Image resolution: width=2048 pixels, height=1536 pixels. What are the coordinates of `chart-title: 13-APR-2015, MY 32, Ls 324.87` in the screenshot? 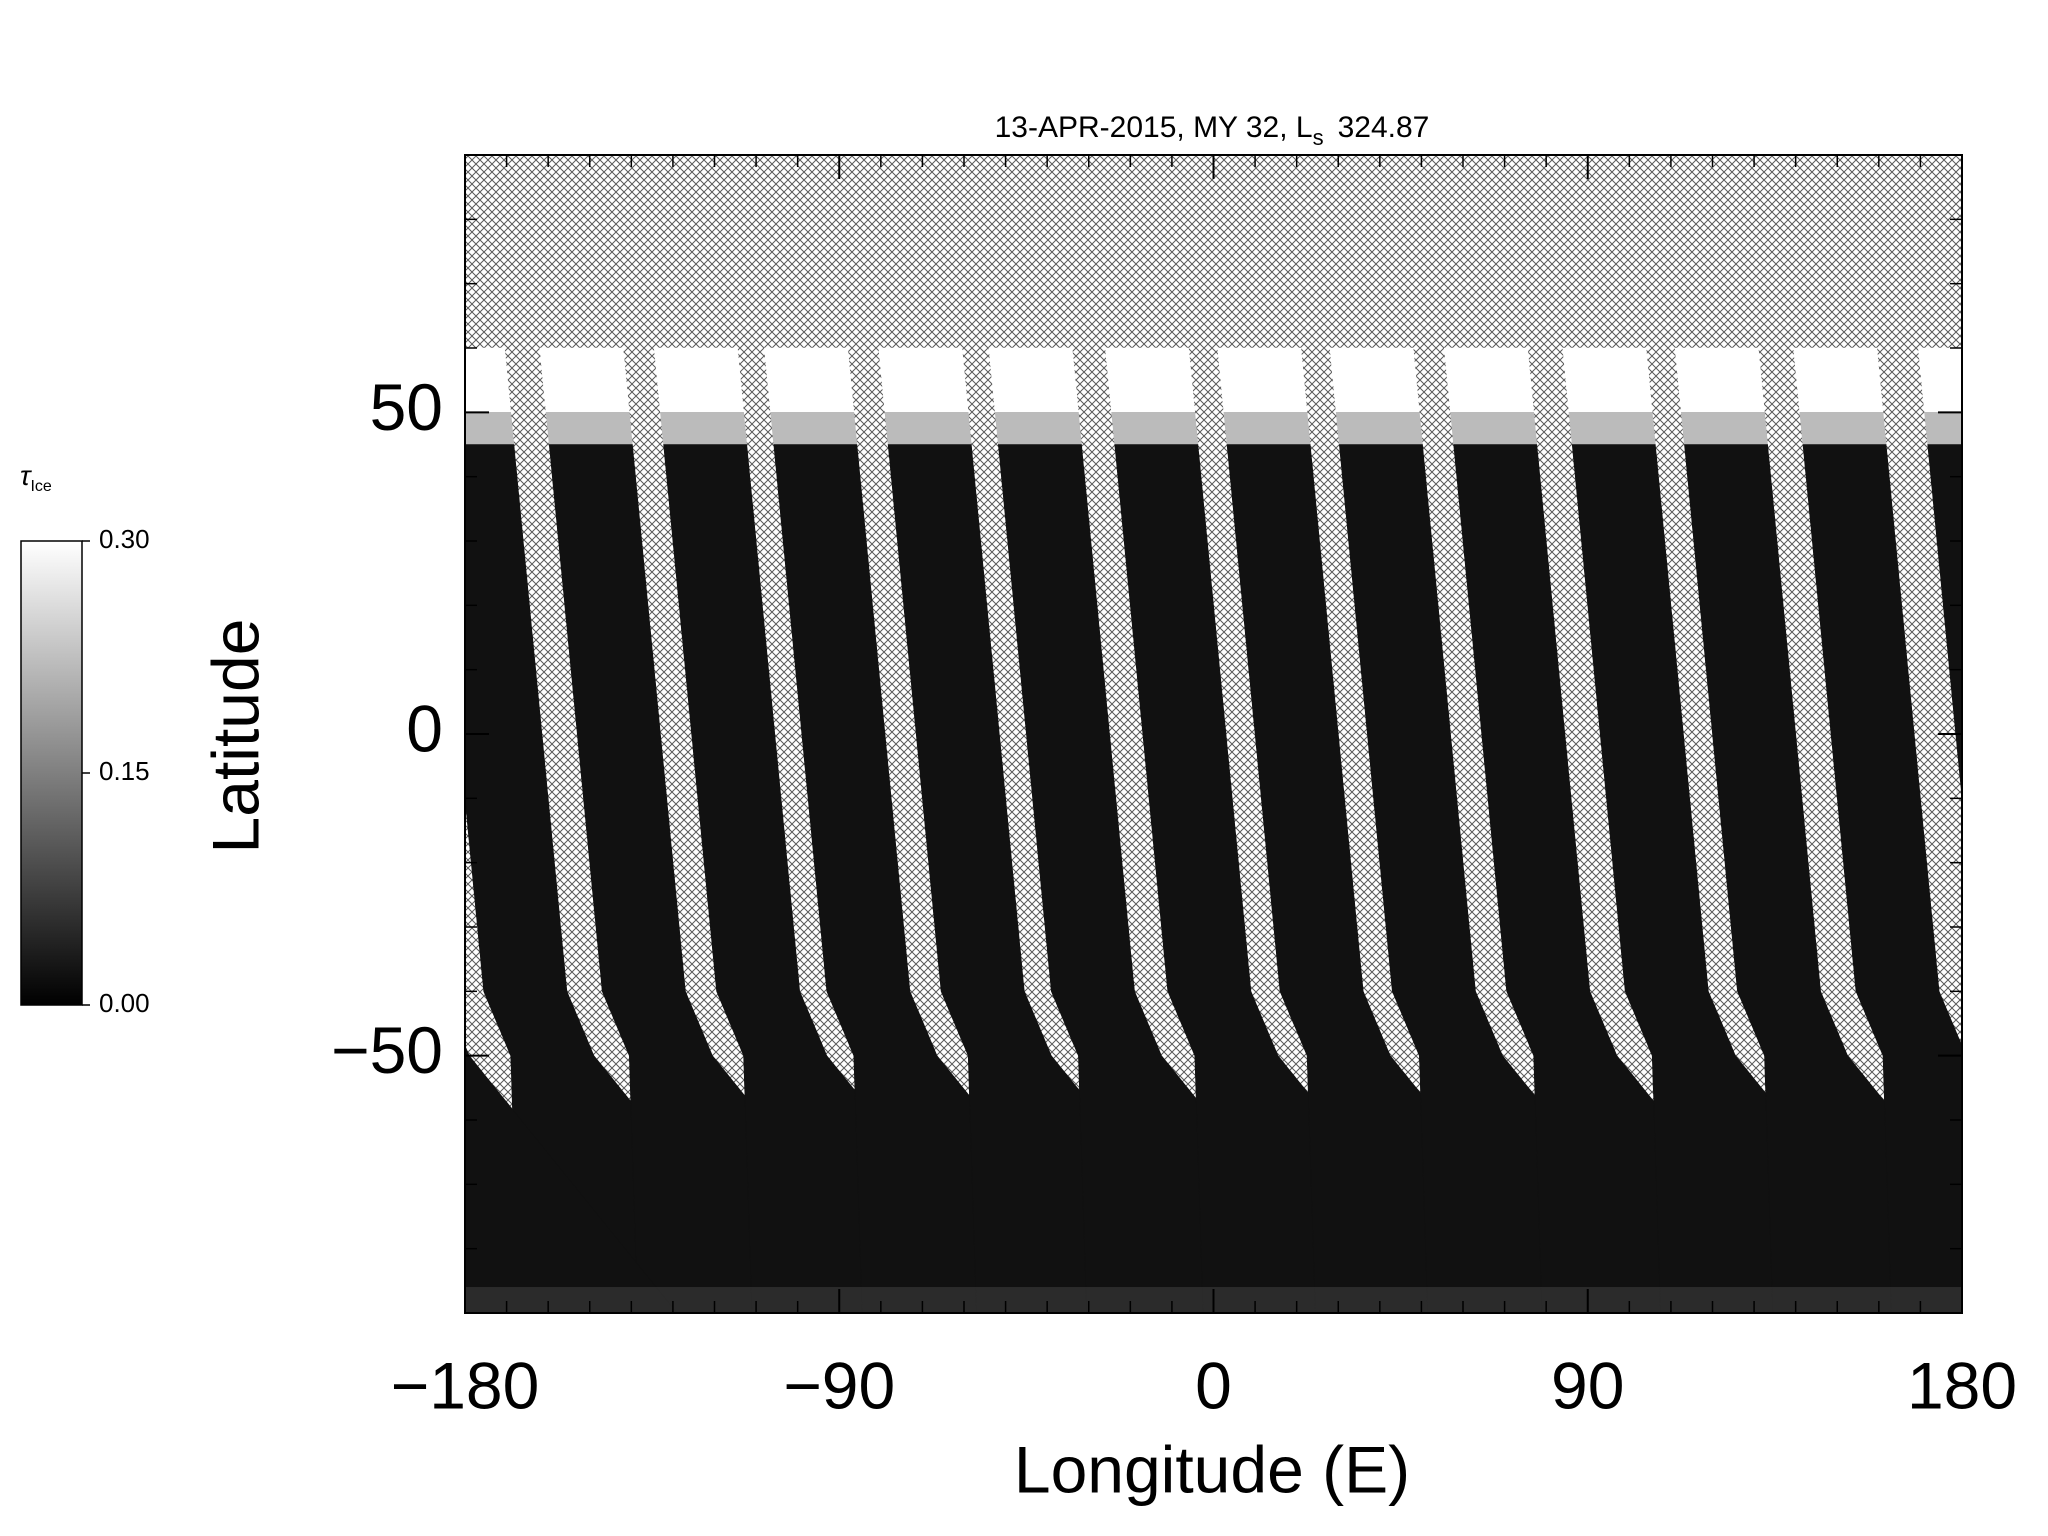 It's located at (1212, 130).